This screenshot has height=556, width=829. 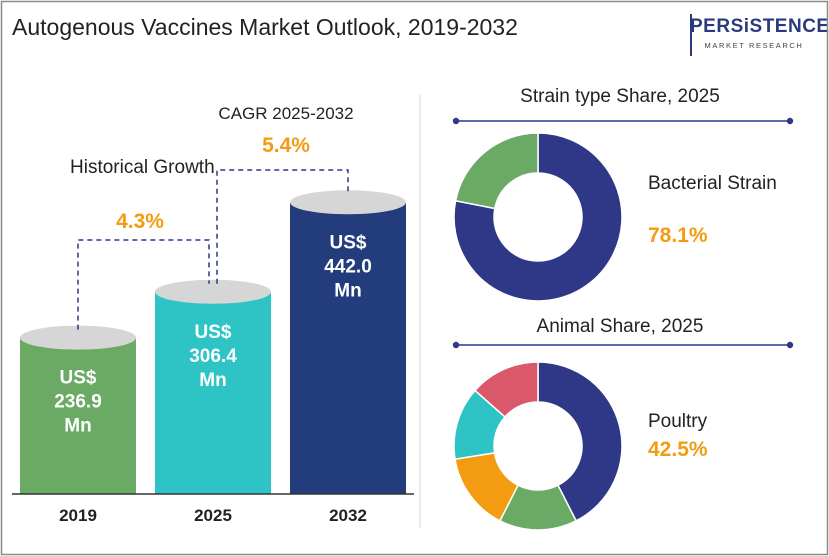 What do you see at coordinates (348, 348) in the screenshot?
I see `bar-2032` at bounding box center [348, 348].